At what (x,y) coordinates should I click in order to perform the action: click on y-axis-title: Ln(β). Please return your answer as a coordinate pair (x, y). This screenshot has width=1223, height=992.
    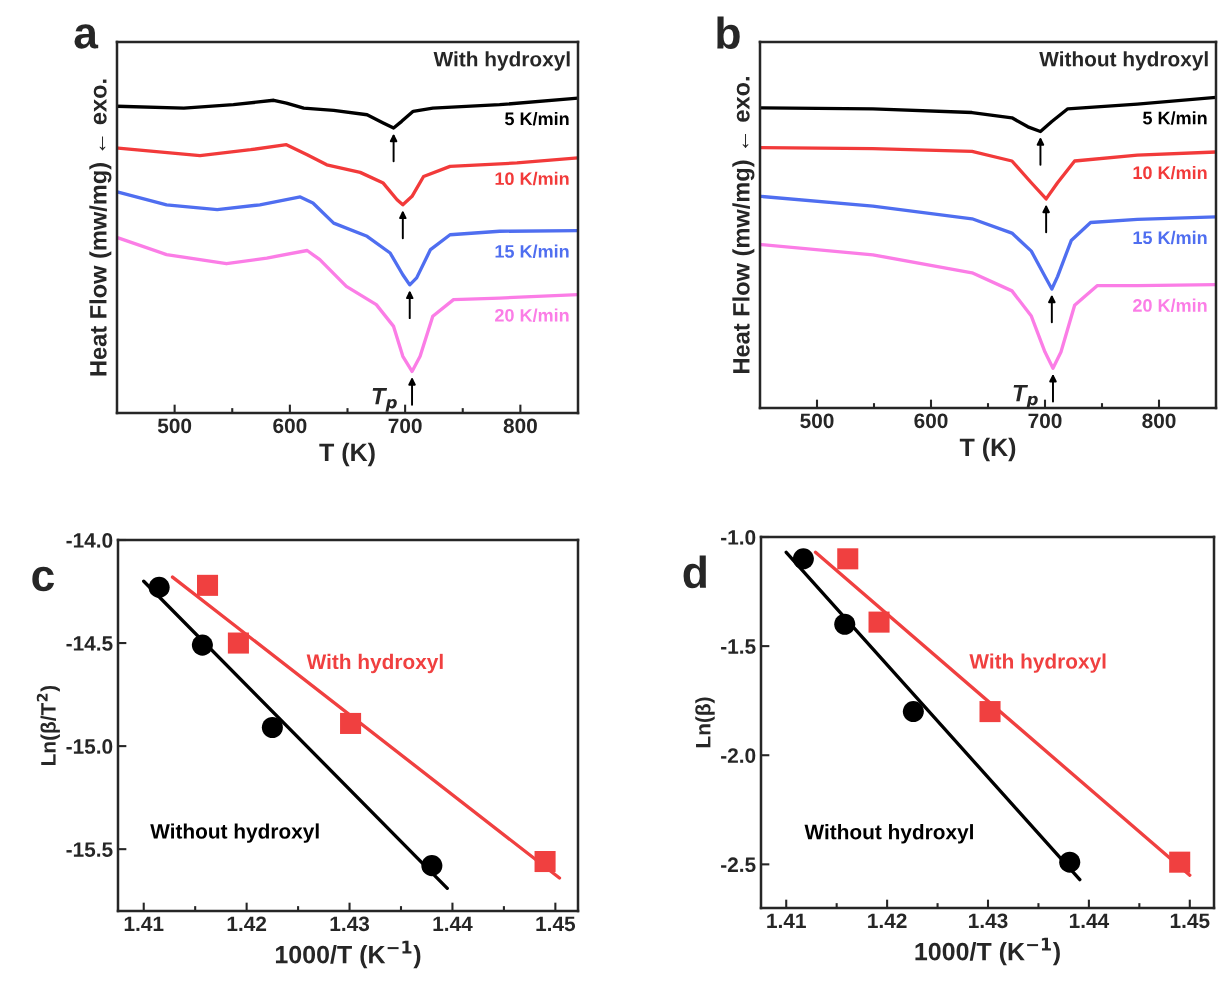
    Looking at the image, I should click on (705, 722).